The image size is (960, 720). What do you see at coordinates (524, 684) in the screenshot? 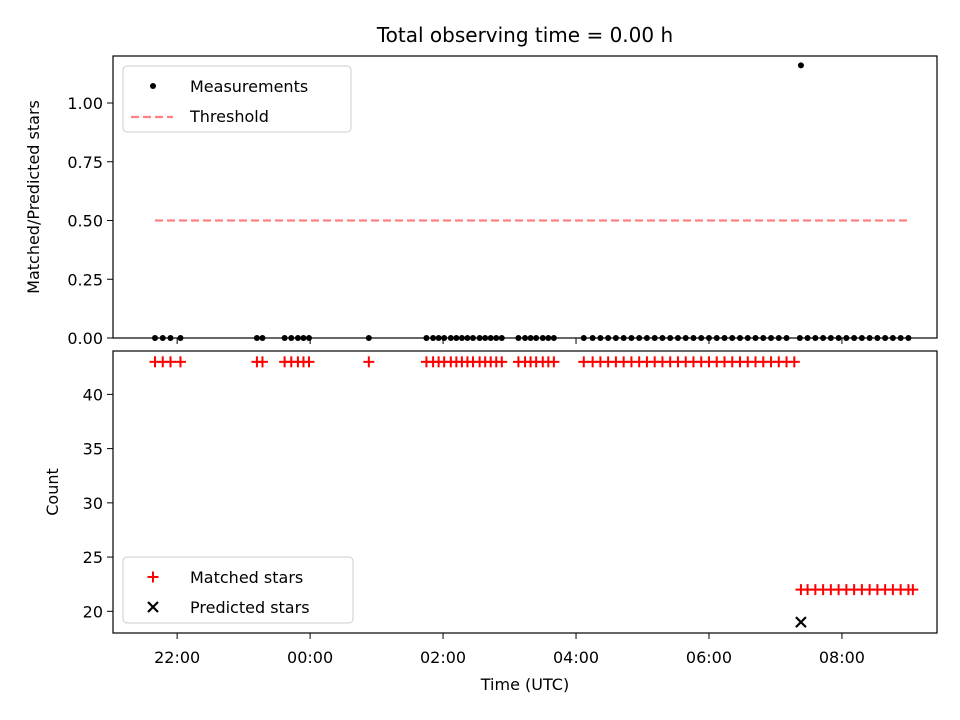
I see `bottom-xlabel: Time (UTC)` at bounding box center [524, 684].